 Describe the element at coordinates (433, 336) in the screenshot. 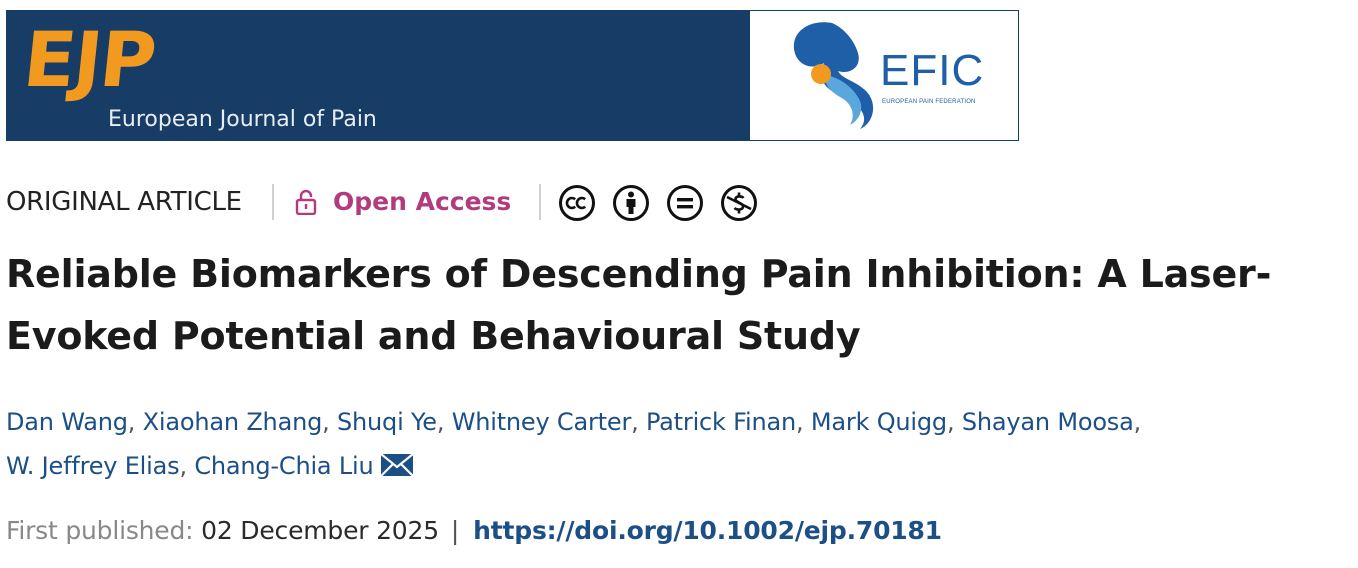

I see `title-line-2: Evoked Potential and Behavioural Study` at that location.